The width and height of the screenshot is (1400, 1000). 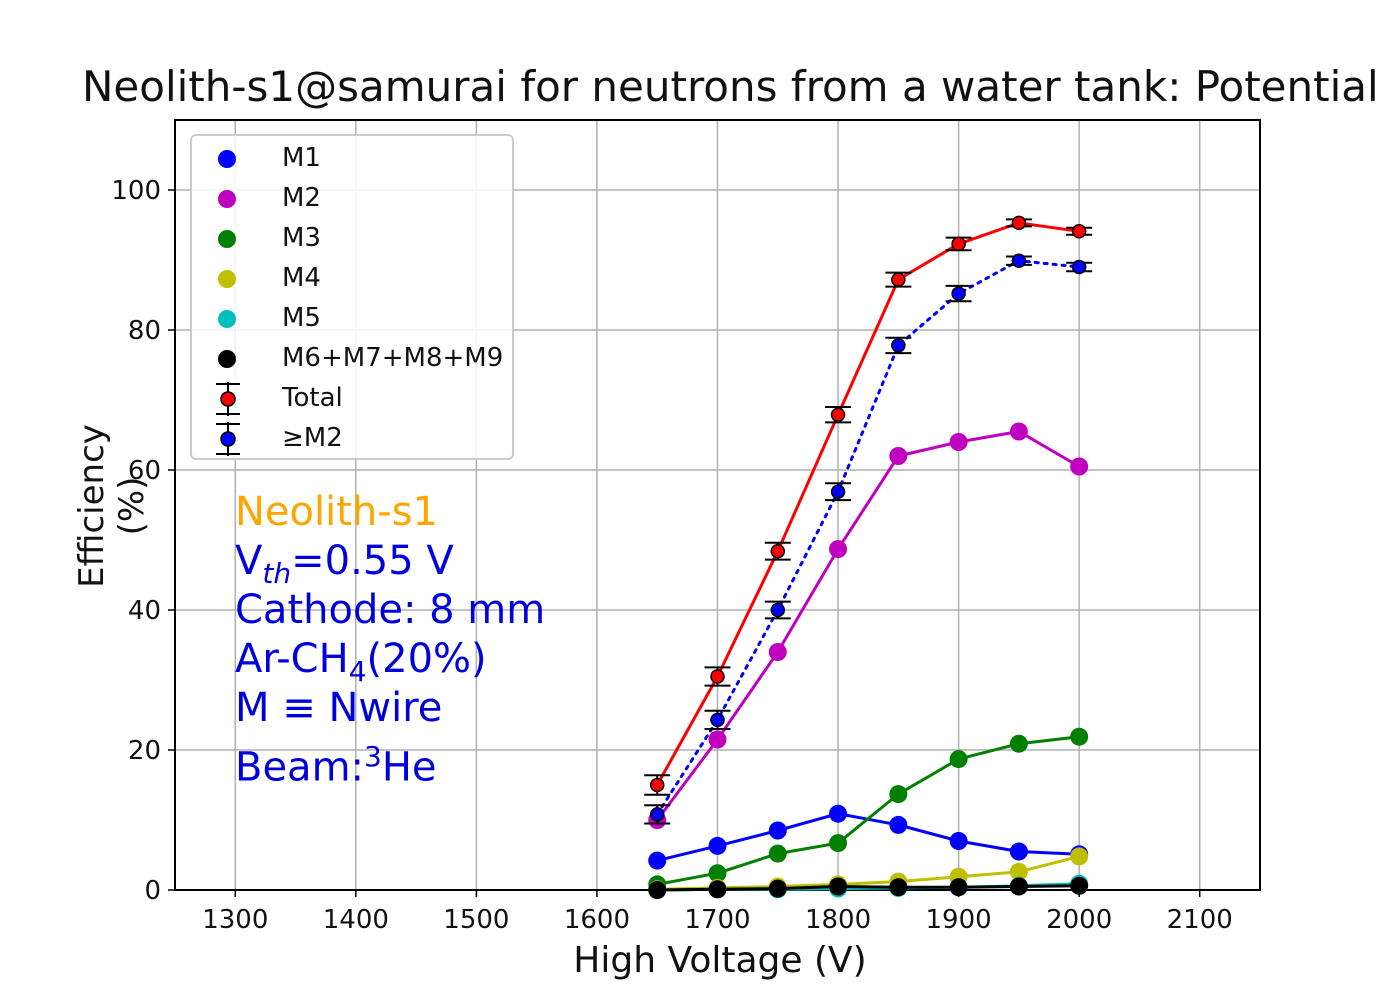 What do you see at coordinates (352, 439) in the screenshot?
I see `legend-item-ge-m2: ≥M2` at bounding box center [352, 439].